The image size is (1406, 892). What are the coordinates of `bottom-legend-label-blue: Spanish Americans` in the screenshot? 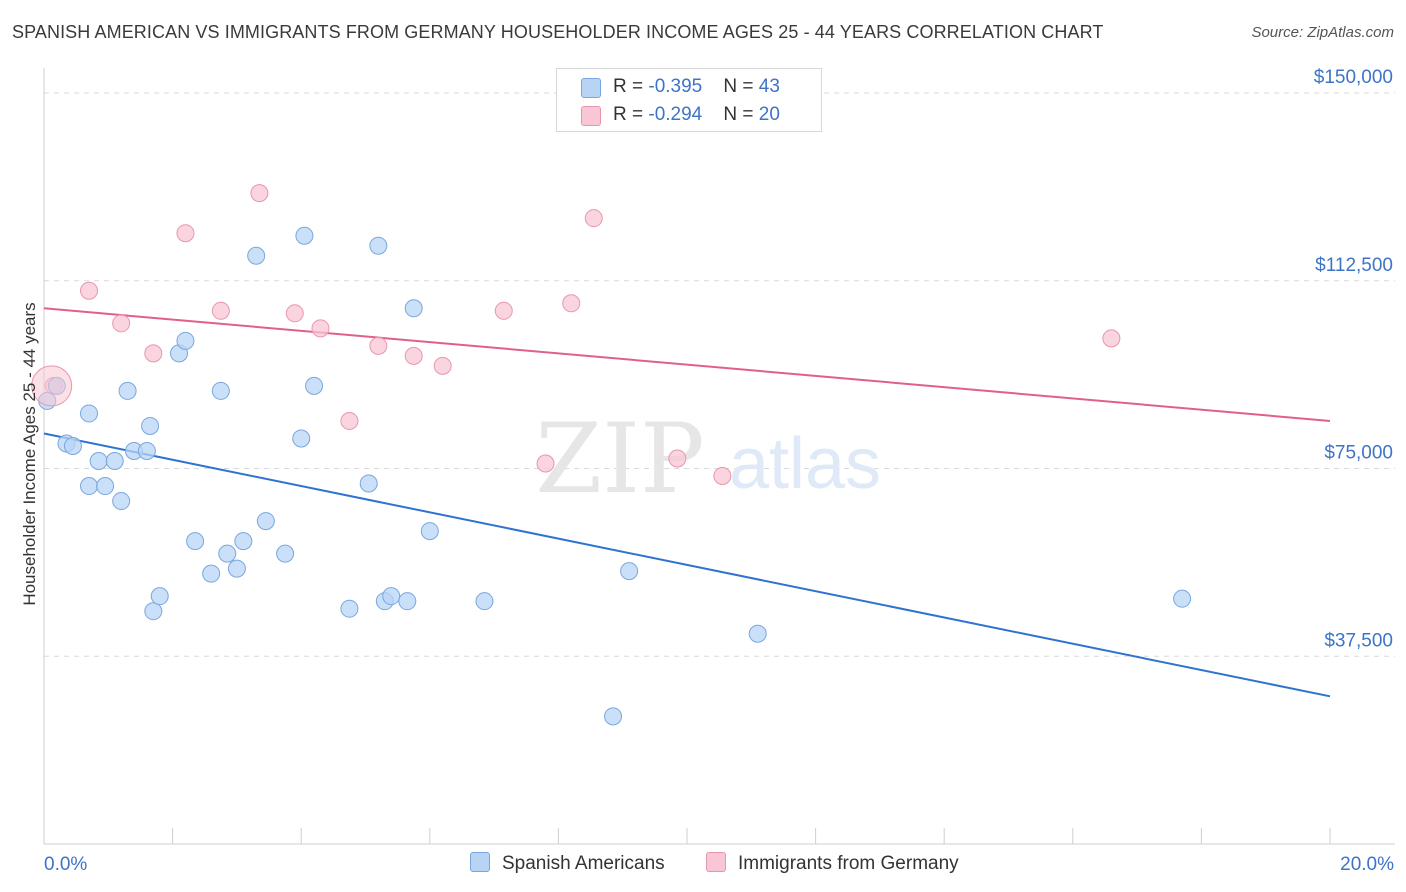 It's located at (583, 863).